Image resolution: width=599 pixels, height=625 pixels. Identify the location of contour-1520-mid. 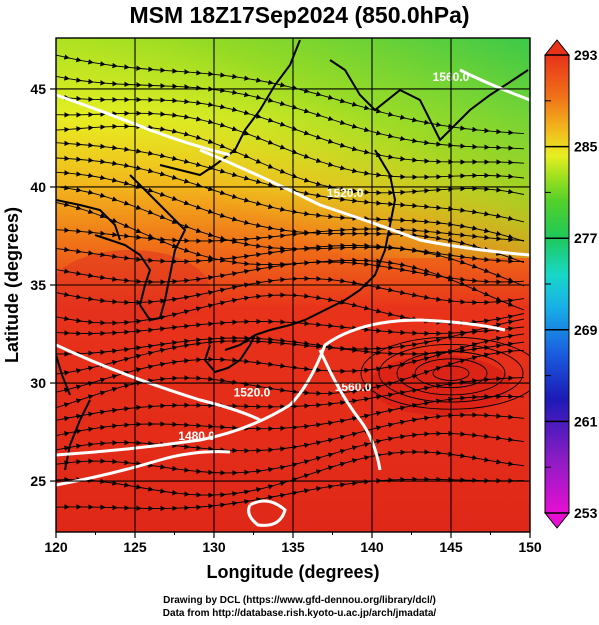
(364, 202).